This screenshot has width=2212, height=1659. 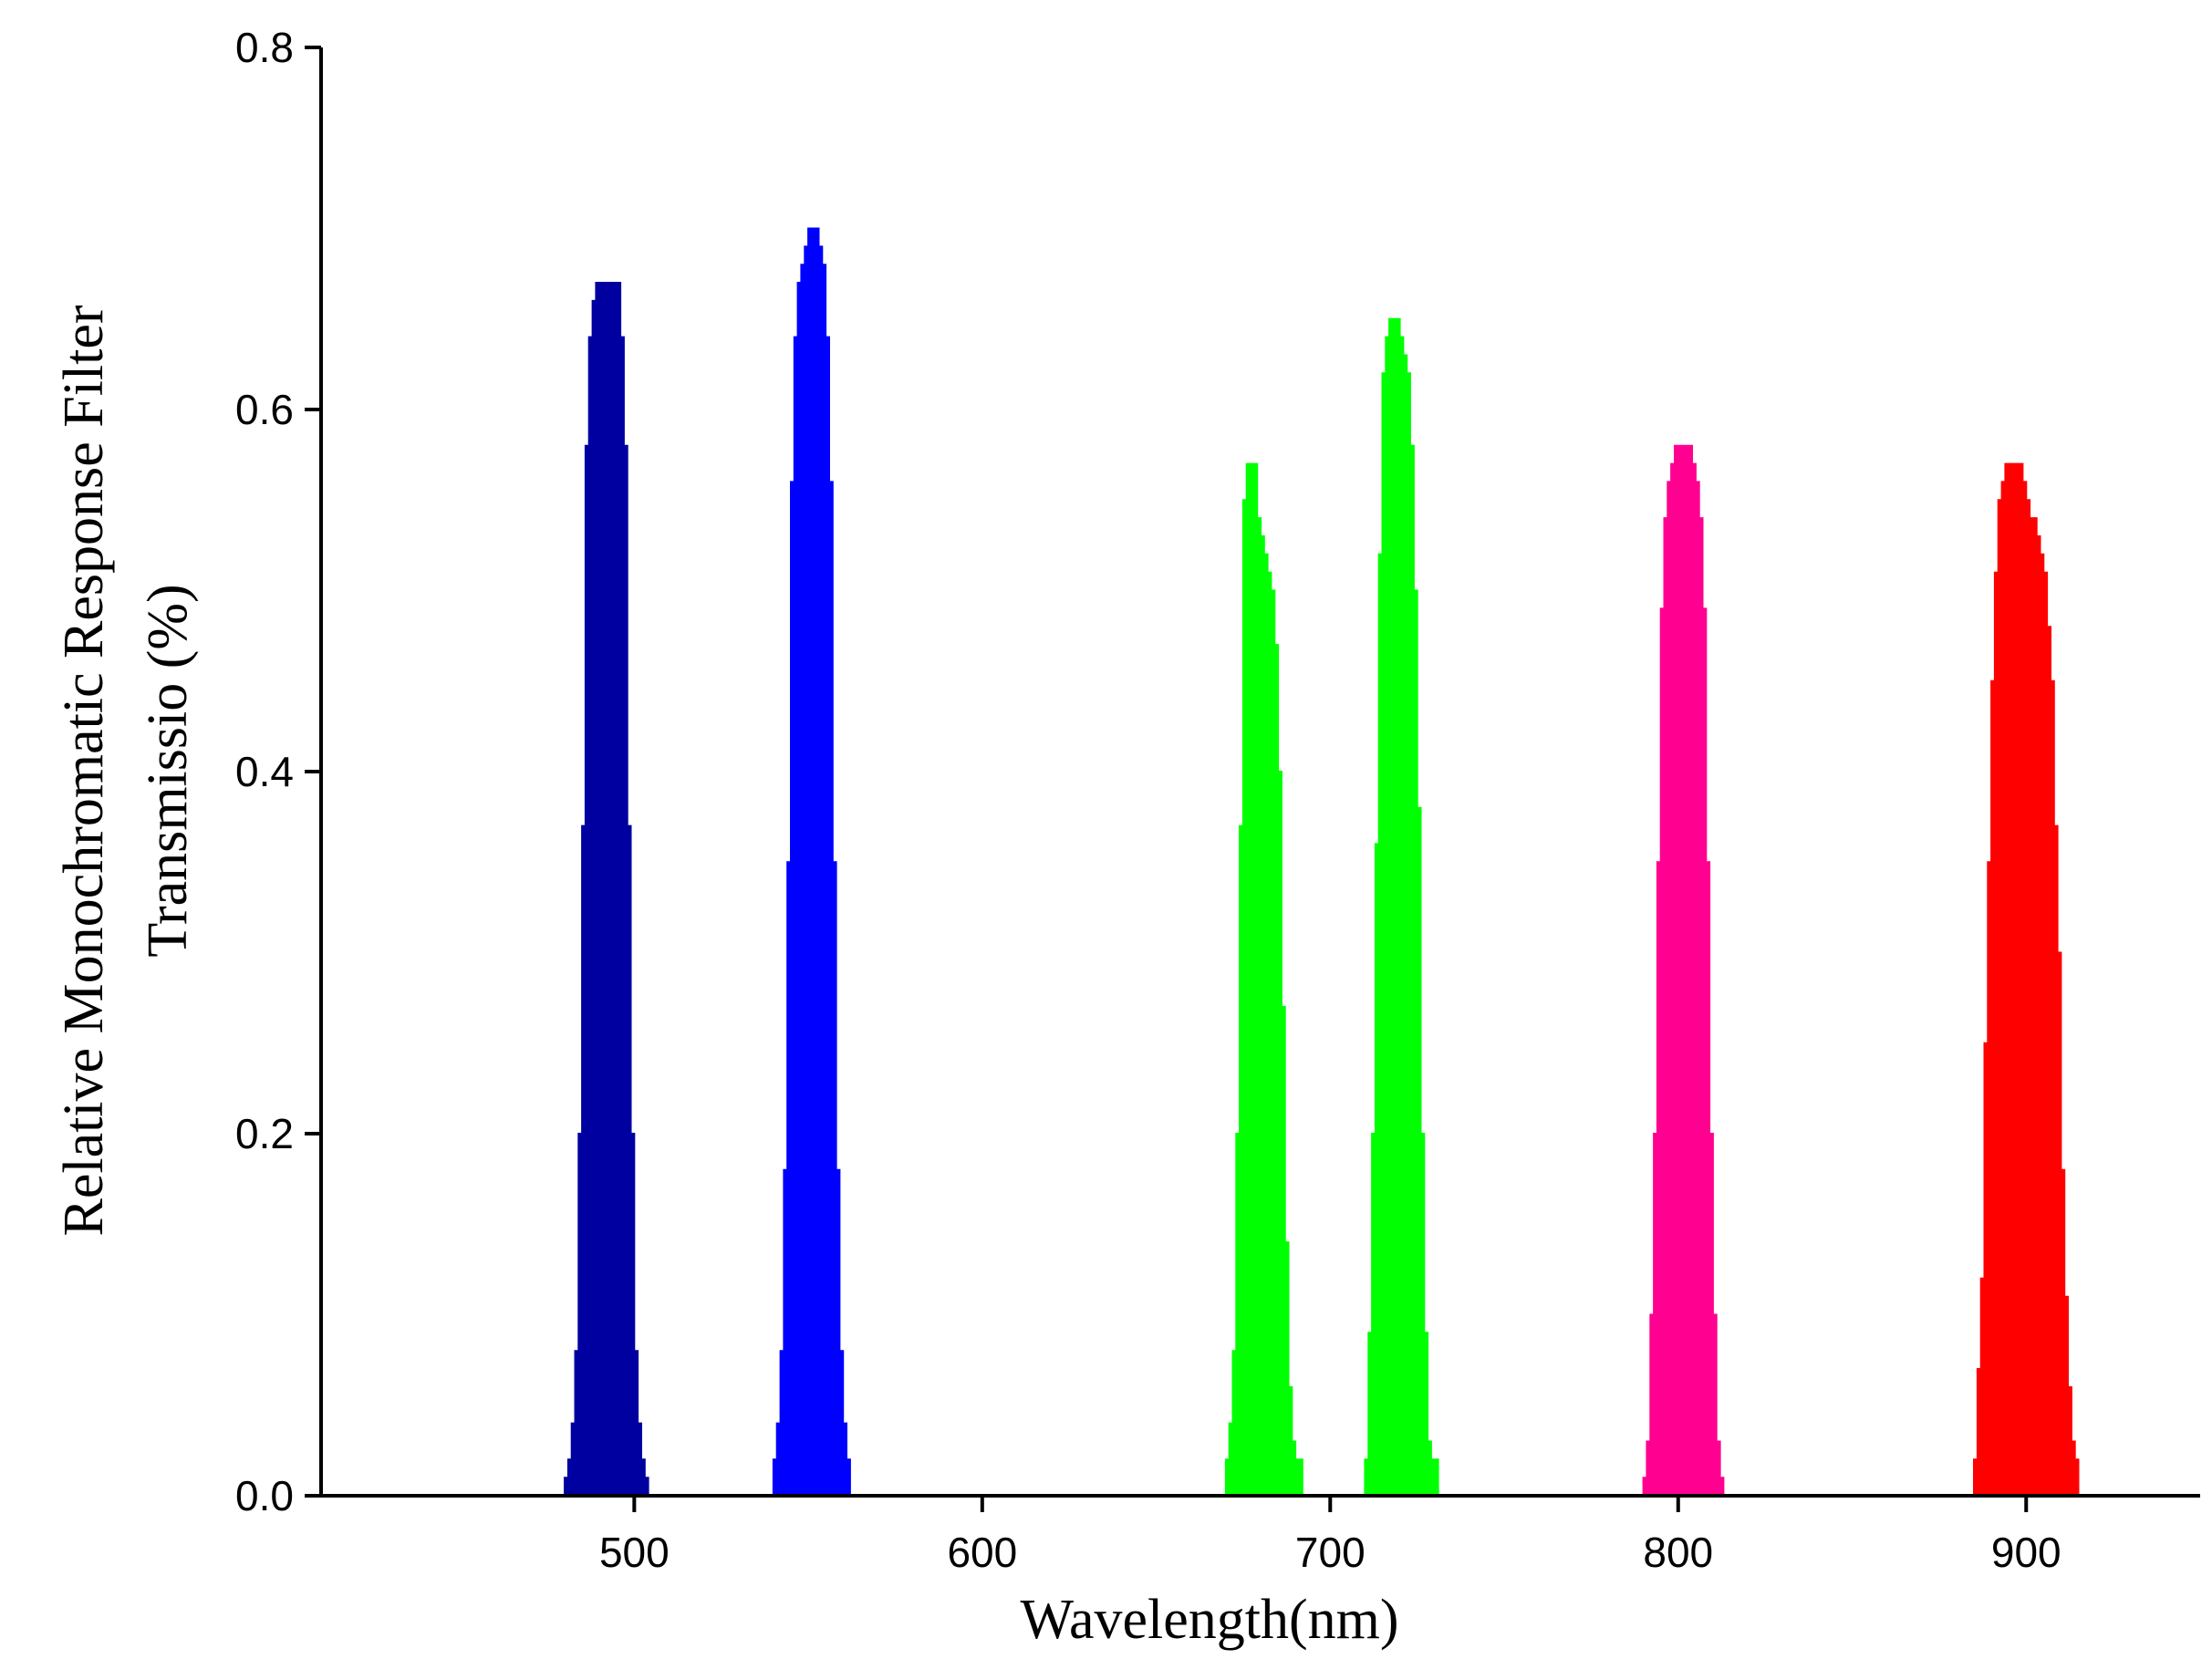 What do you see at coordinates (264, 772) in the screenshot?
I see `y-tick-label: 0.4` at bounding box center [264, 772].